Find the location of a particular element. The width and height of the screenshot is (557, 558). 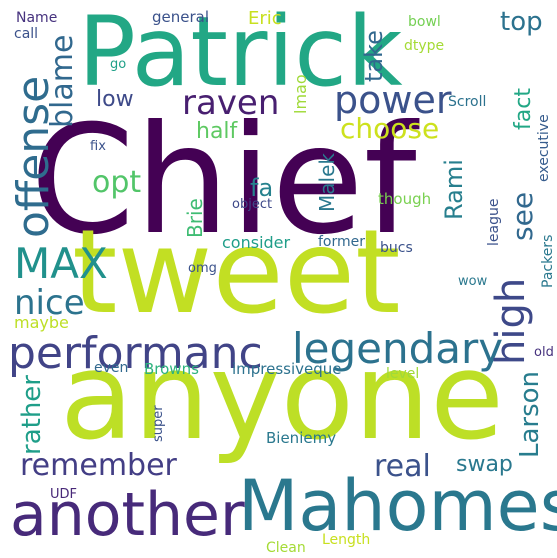

word-bowl: bowl is located at coordinates (424, 22).